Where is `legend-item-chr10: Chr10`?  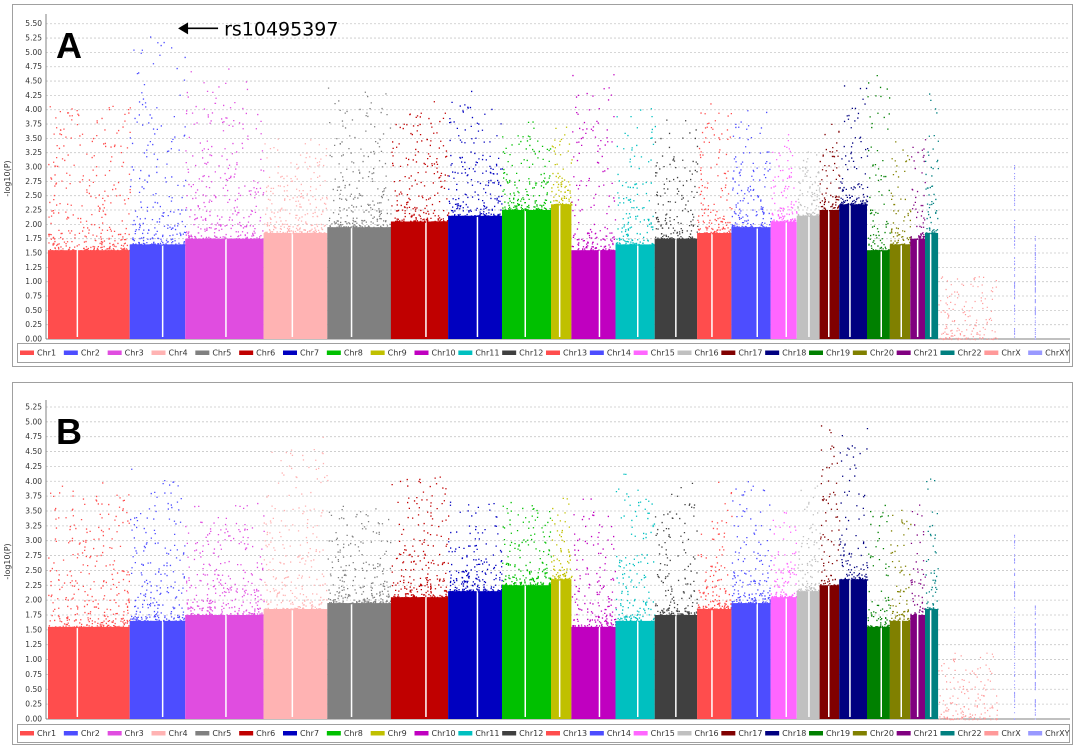
legend-item-chr10: Chr10 is located at coordinates (435, 733).